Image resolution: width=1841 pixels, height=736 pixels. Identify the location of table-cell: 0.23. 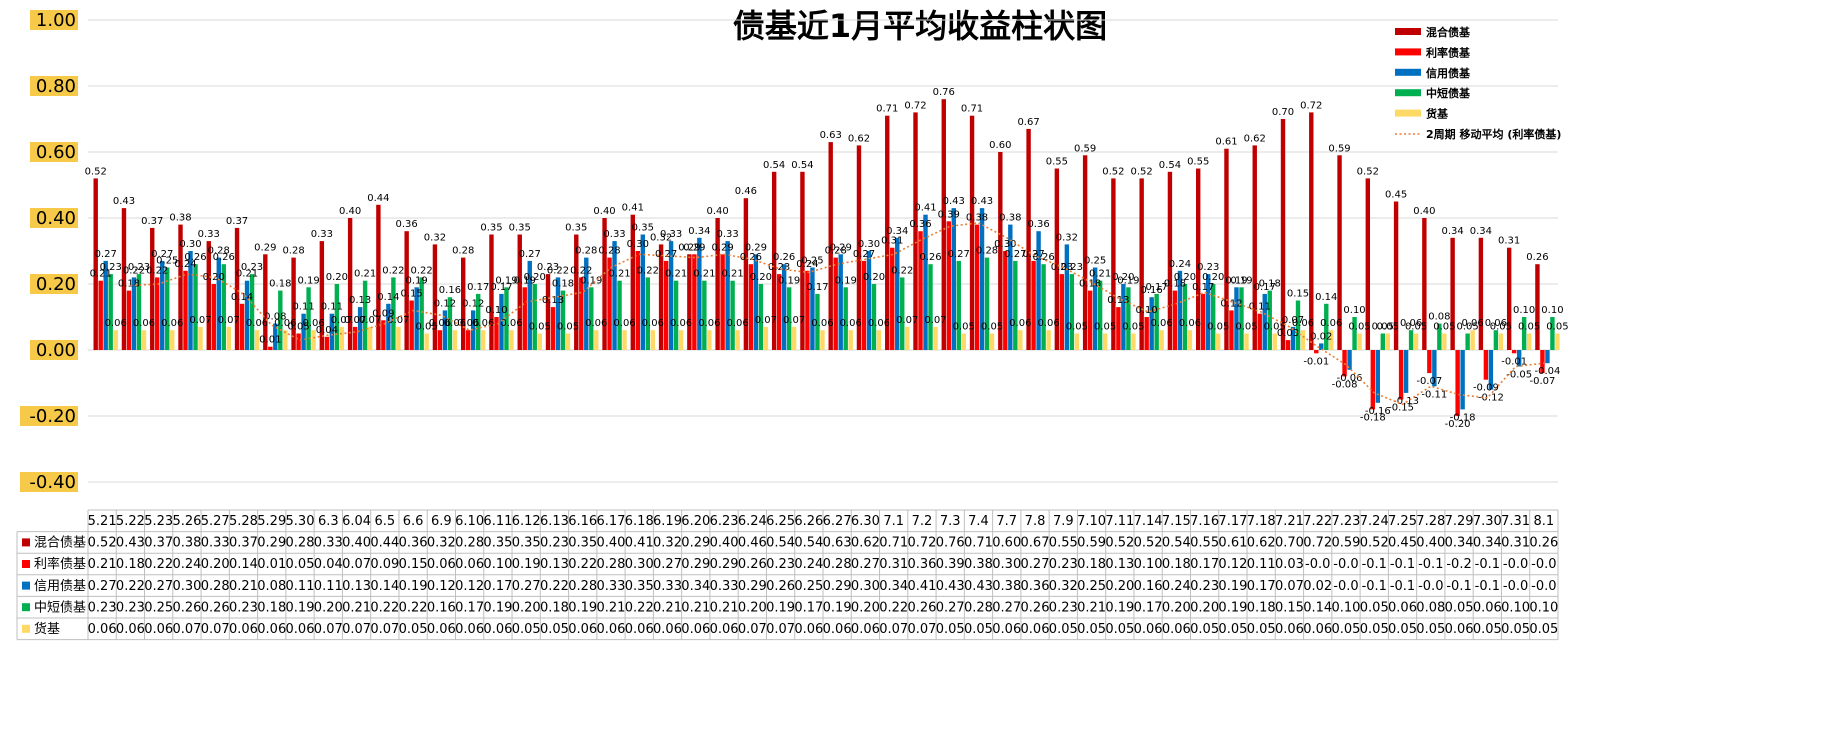
(554, 543).